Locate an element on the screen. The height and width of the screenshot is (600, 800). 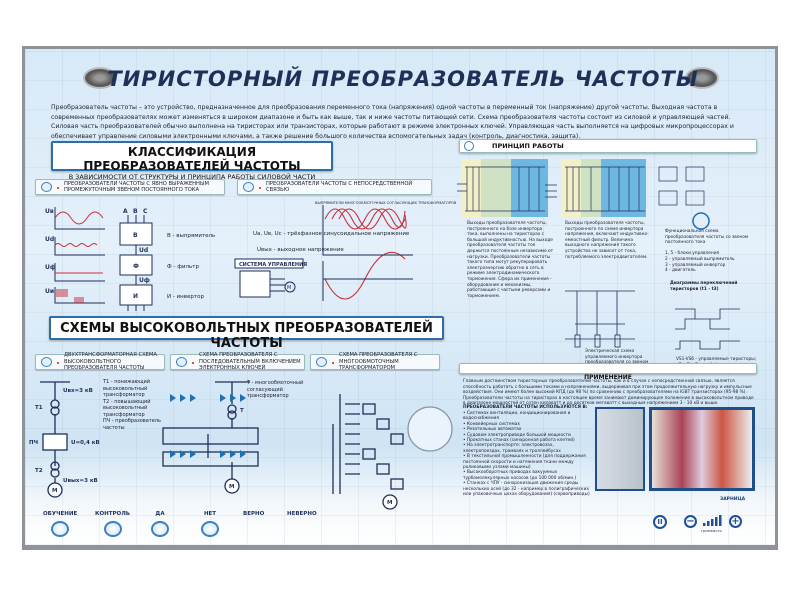
graph-label: Ud is located at coordinates (49, 239).